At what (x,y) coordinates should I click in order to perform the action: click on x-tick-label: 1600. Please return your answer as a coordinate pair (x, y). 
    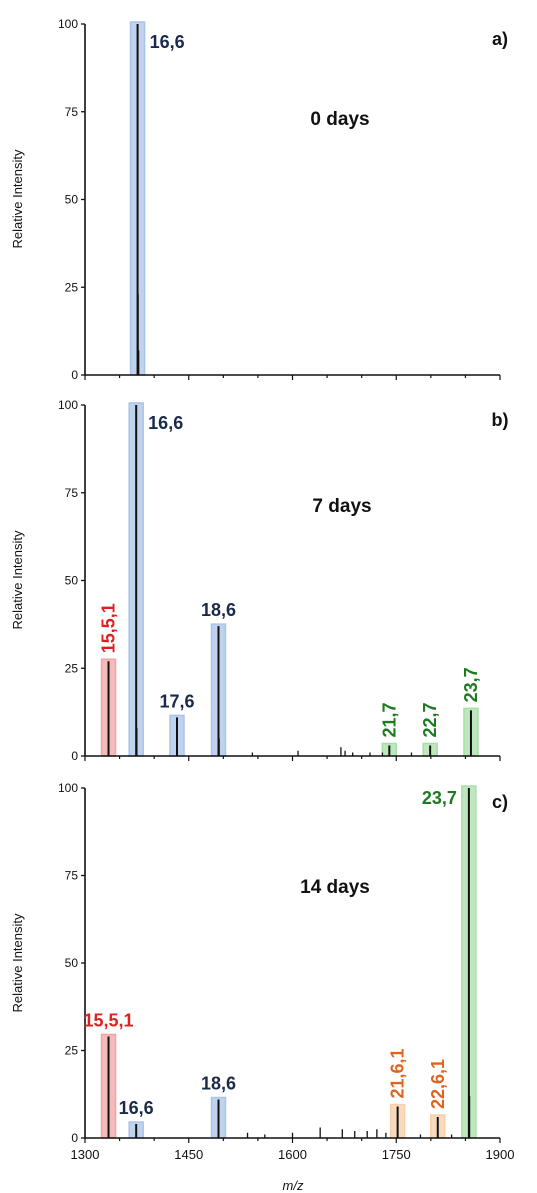
    Looking at the image, I should click on (292, 1154).